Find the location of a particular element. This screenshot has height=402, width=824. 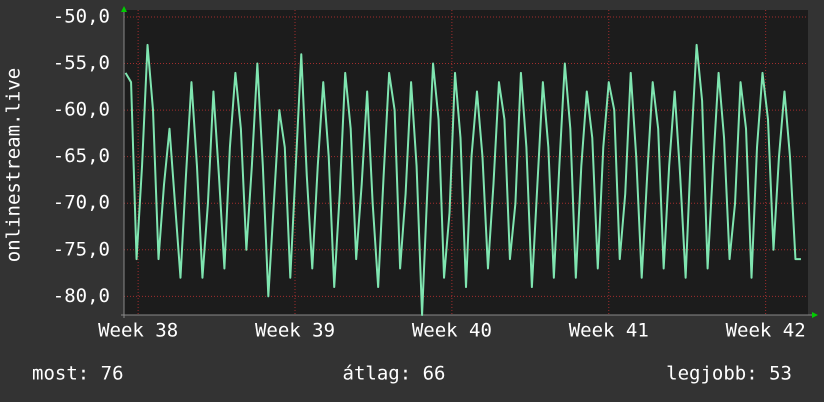

y-axis-label: onlinestream.live is located at coordinates (14, 165).